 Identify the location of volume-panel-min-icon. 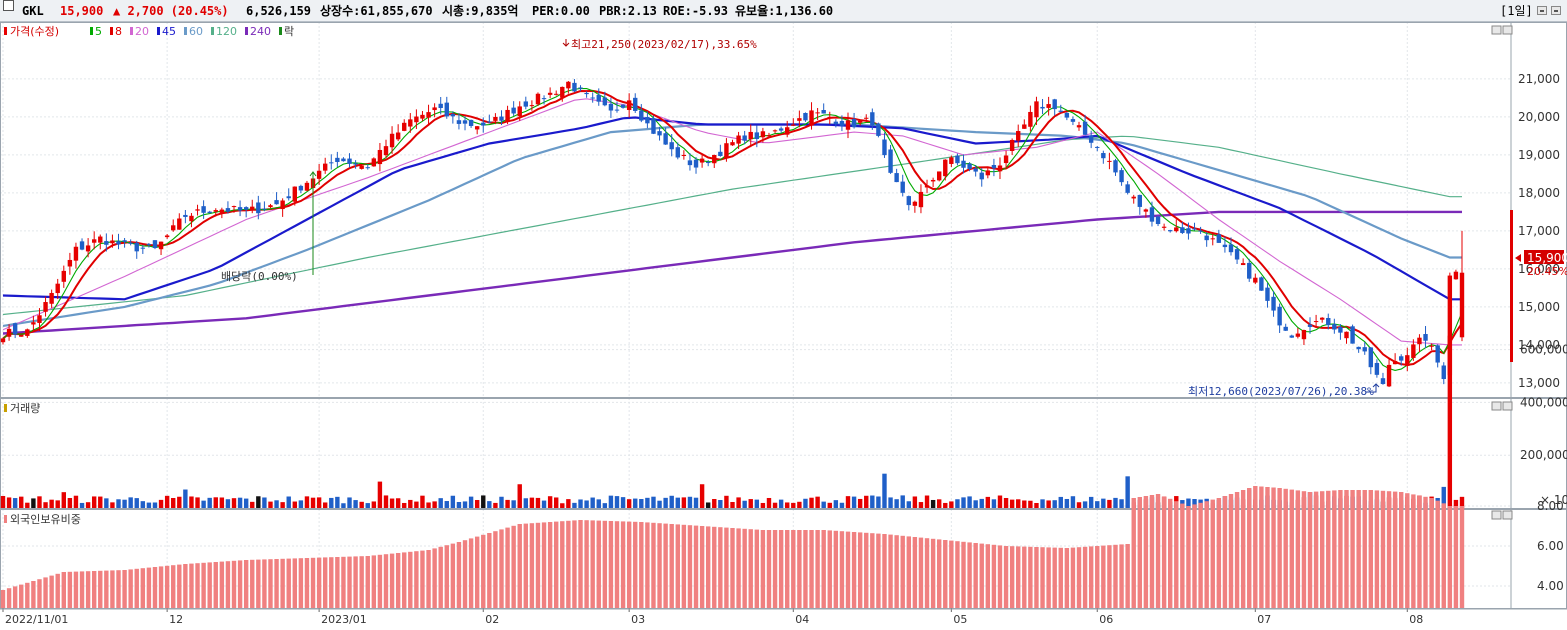
(1496, 406).